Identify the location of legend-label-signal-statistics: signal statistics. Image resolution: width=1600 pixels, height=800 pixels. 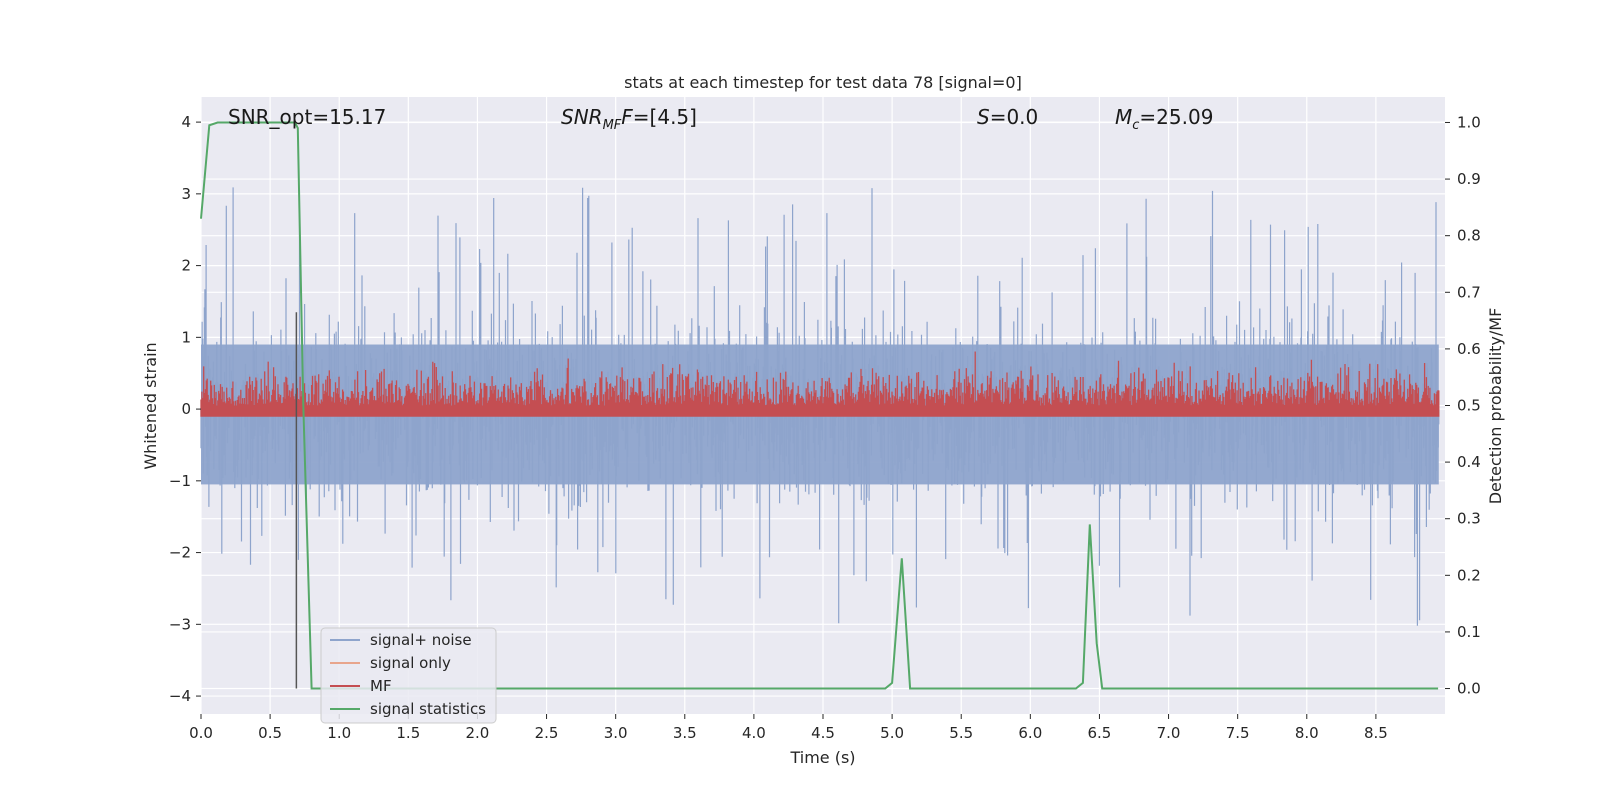
(428, 709).